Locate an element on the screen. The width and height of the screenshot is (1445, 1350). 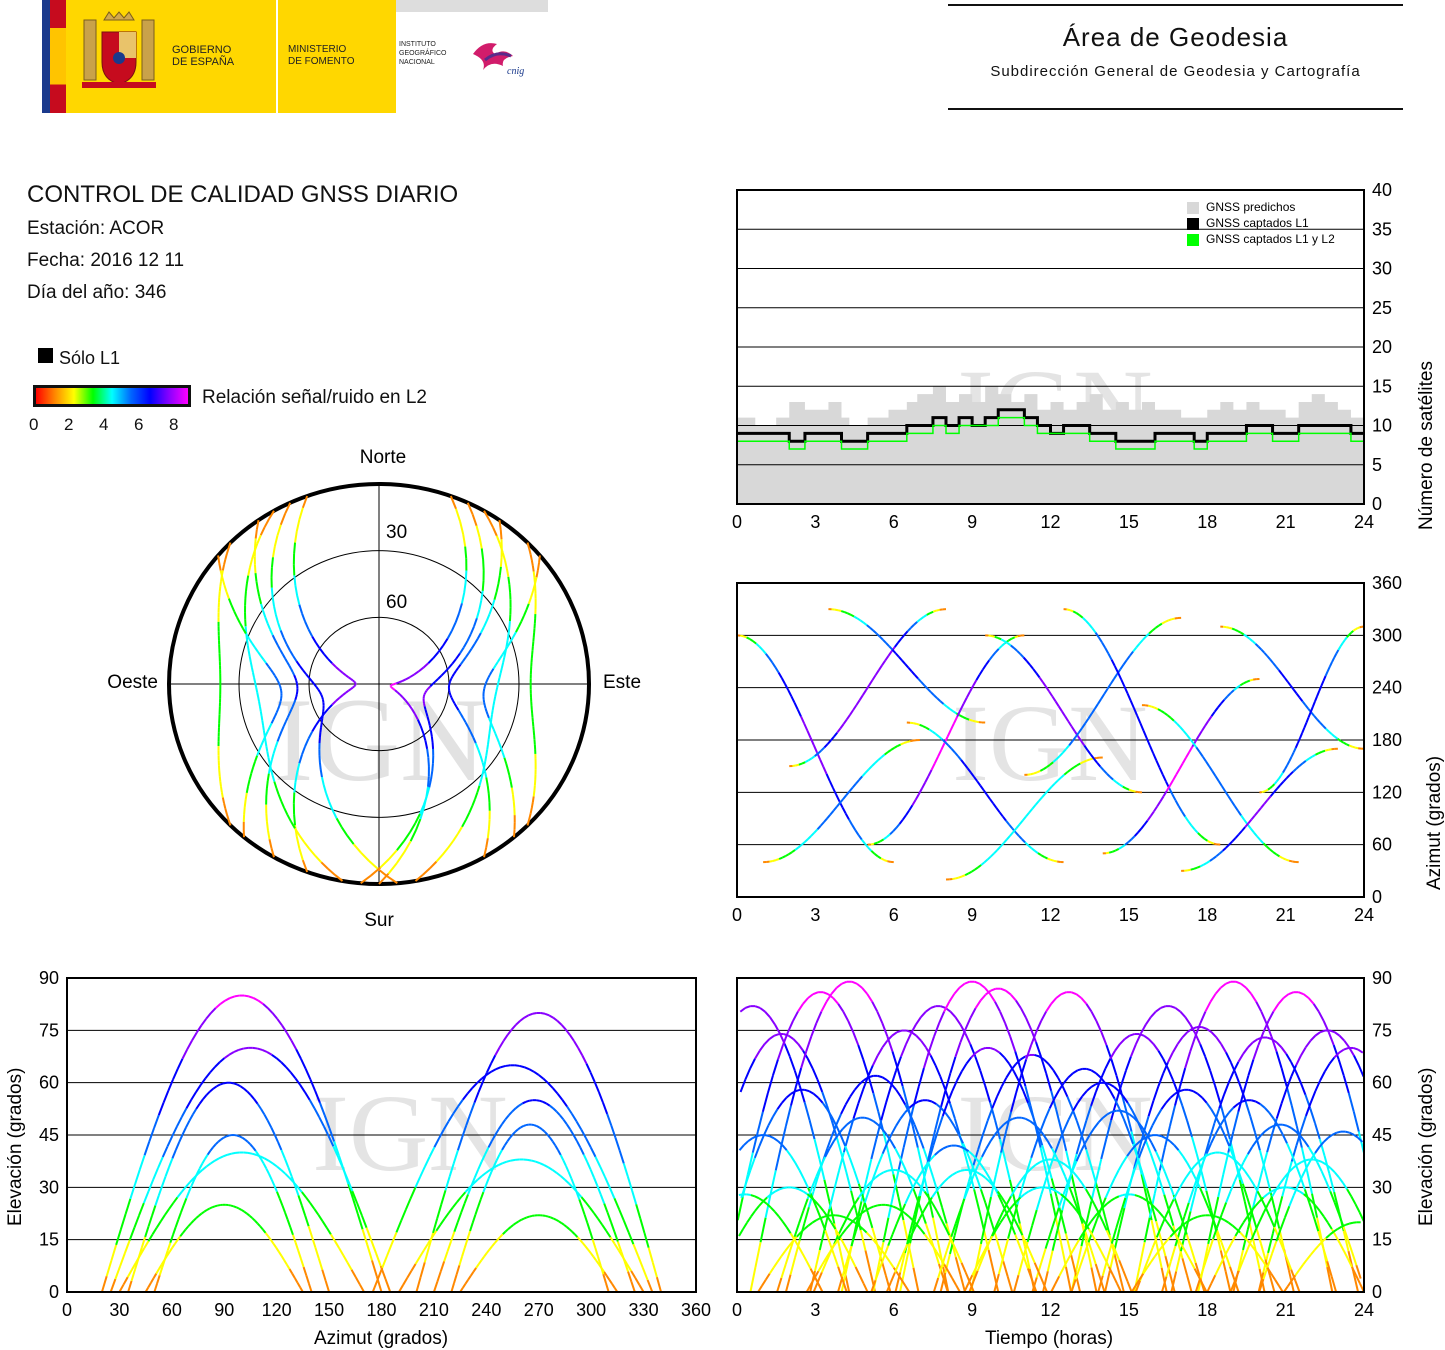
x-tick-label: 270 is located at coordinates (539, 1310).